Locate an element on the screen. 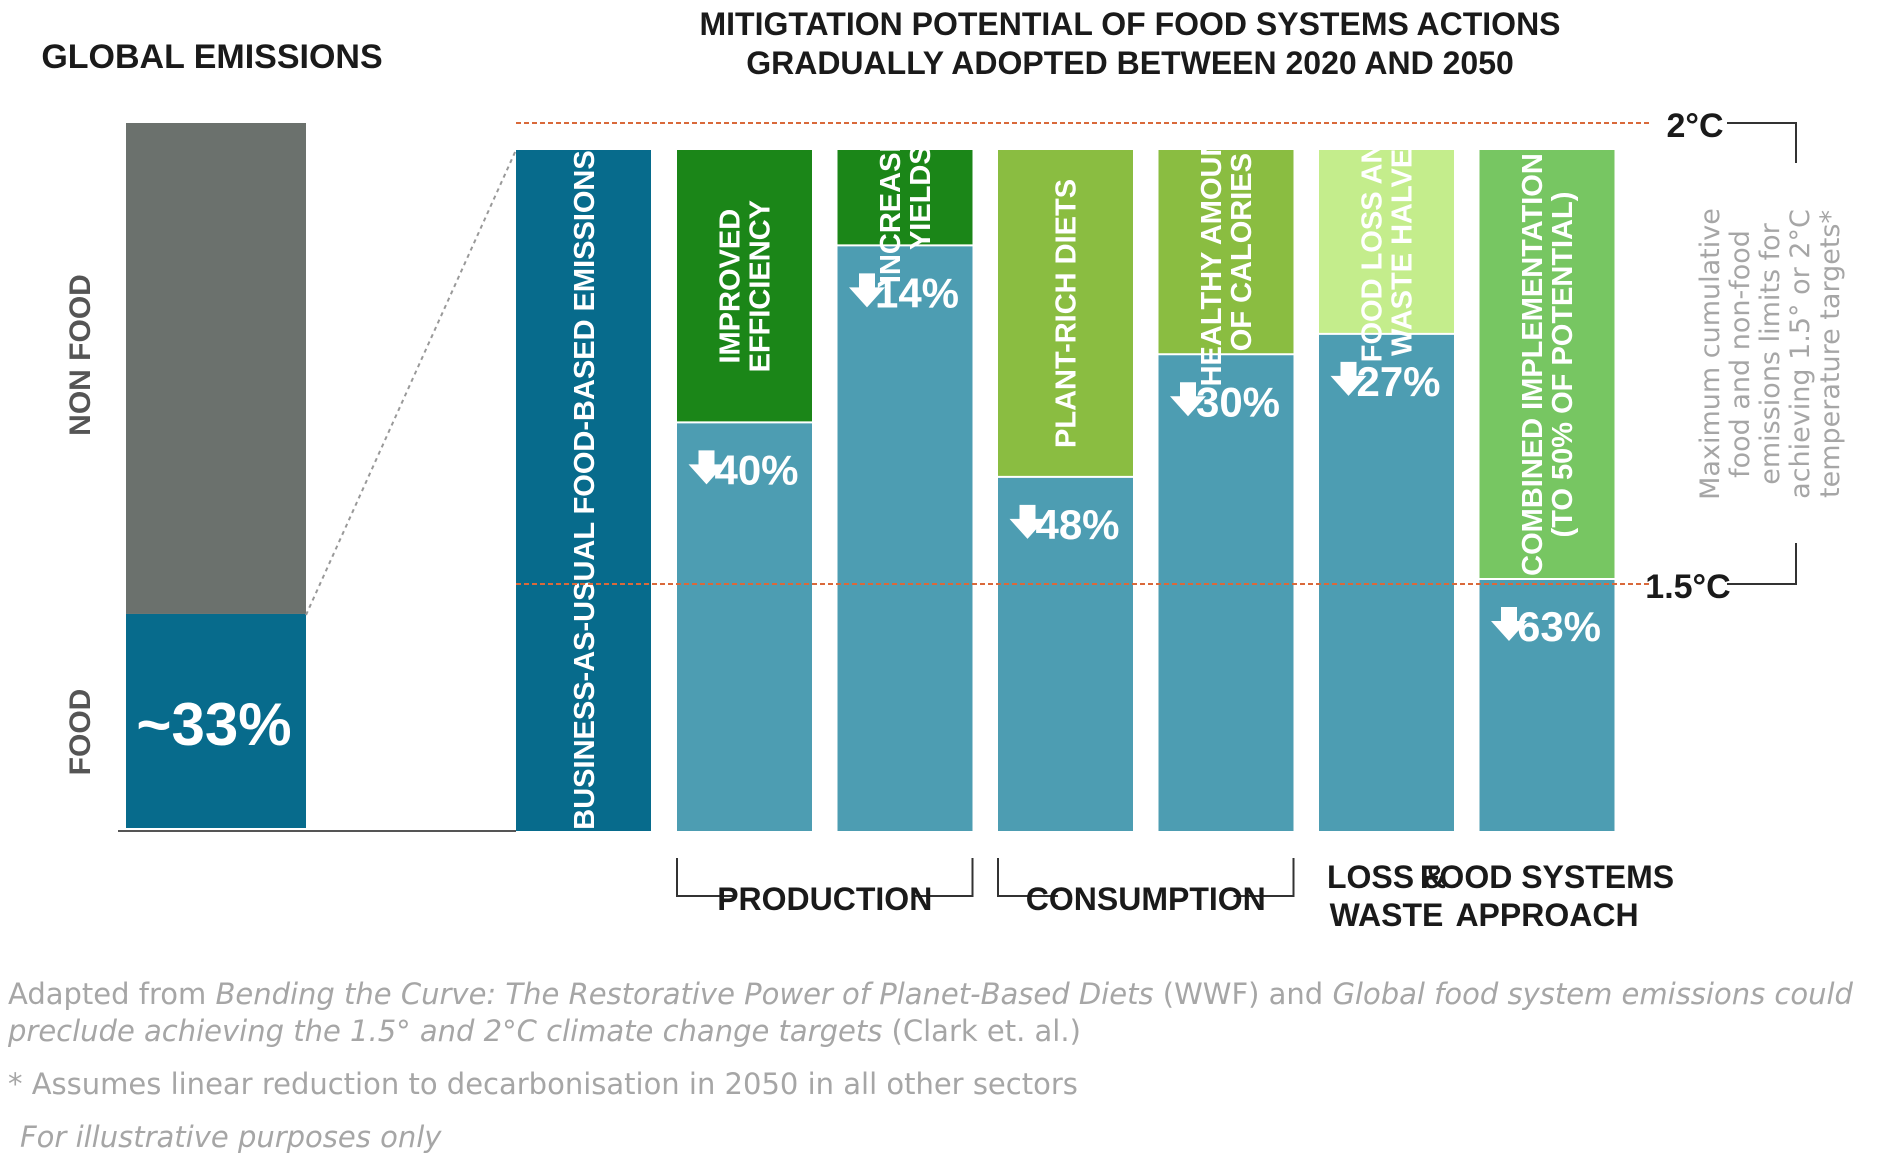 The image size is (1902, 1162). reduction-label-6: 63% is located at coordinates (1559, 626).